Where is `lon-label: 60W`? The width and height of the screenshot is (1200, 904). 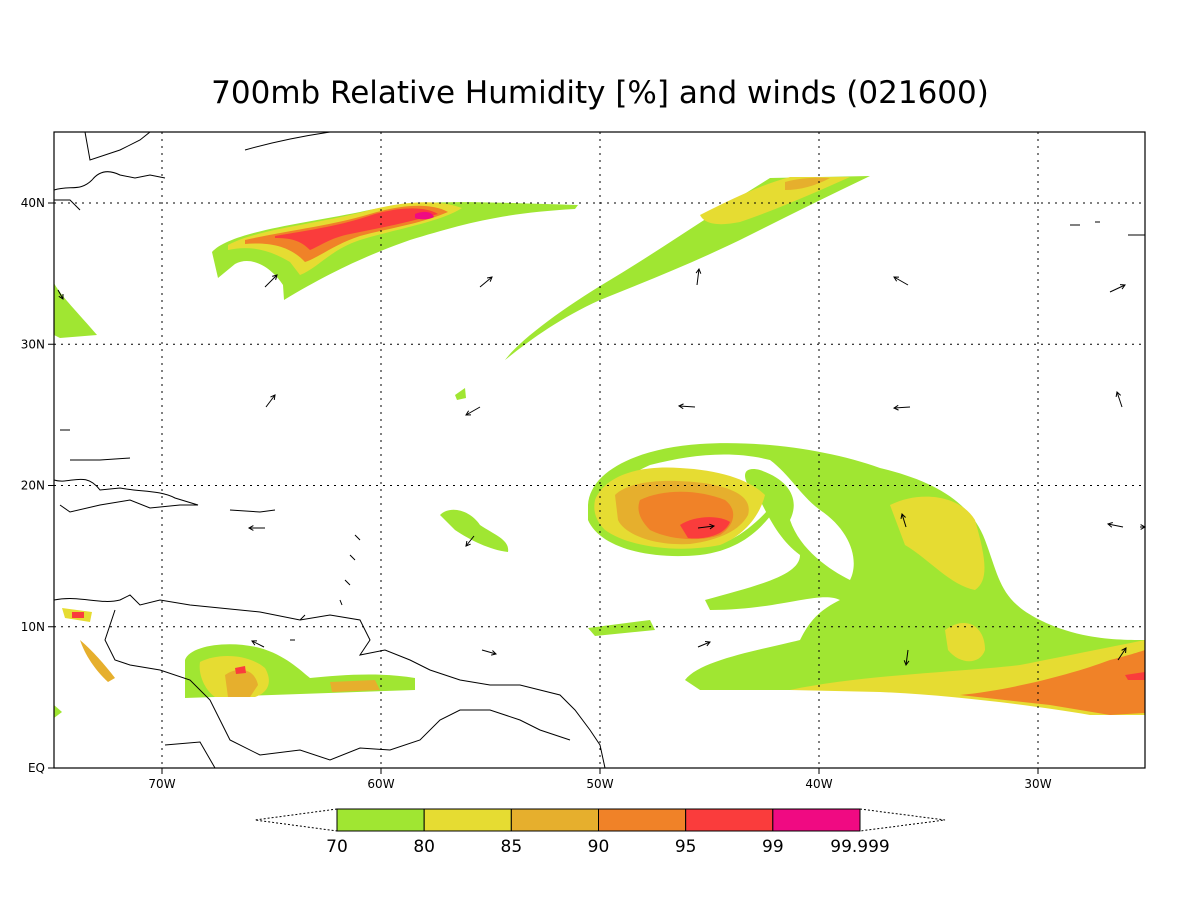
lon-label: 60W is located at coordinates (380, 784).